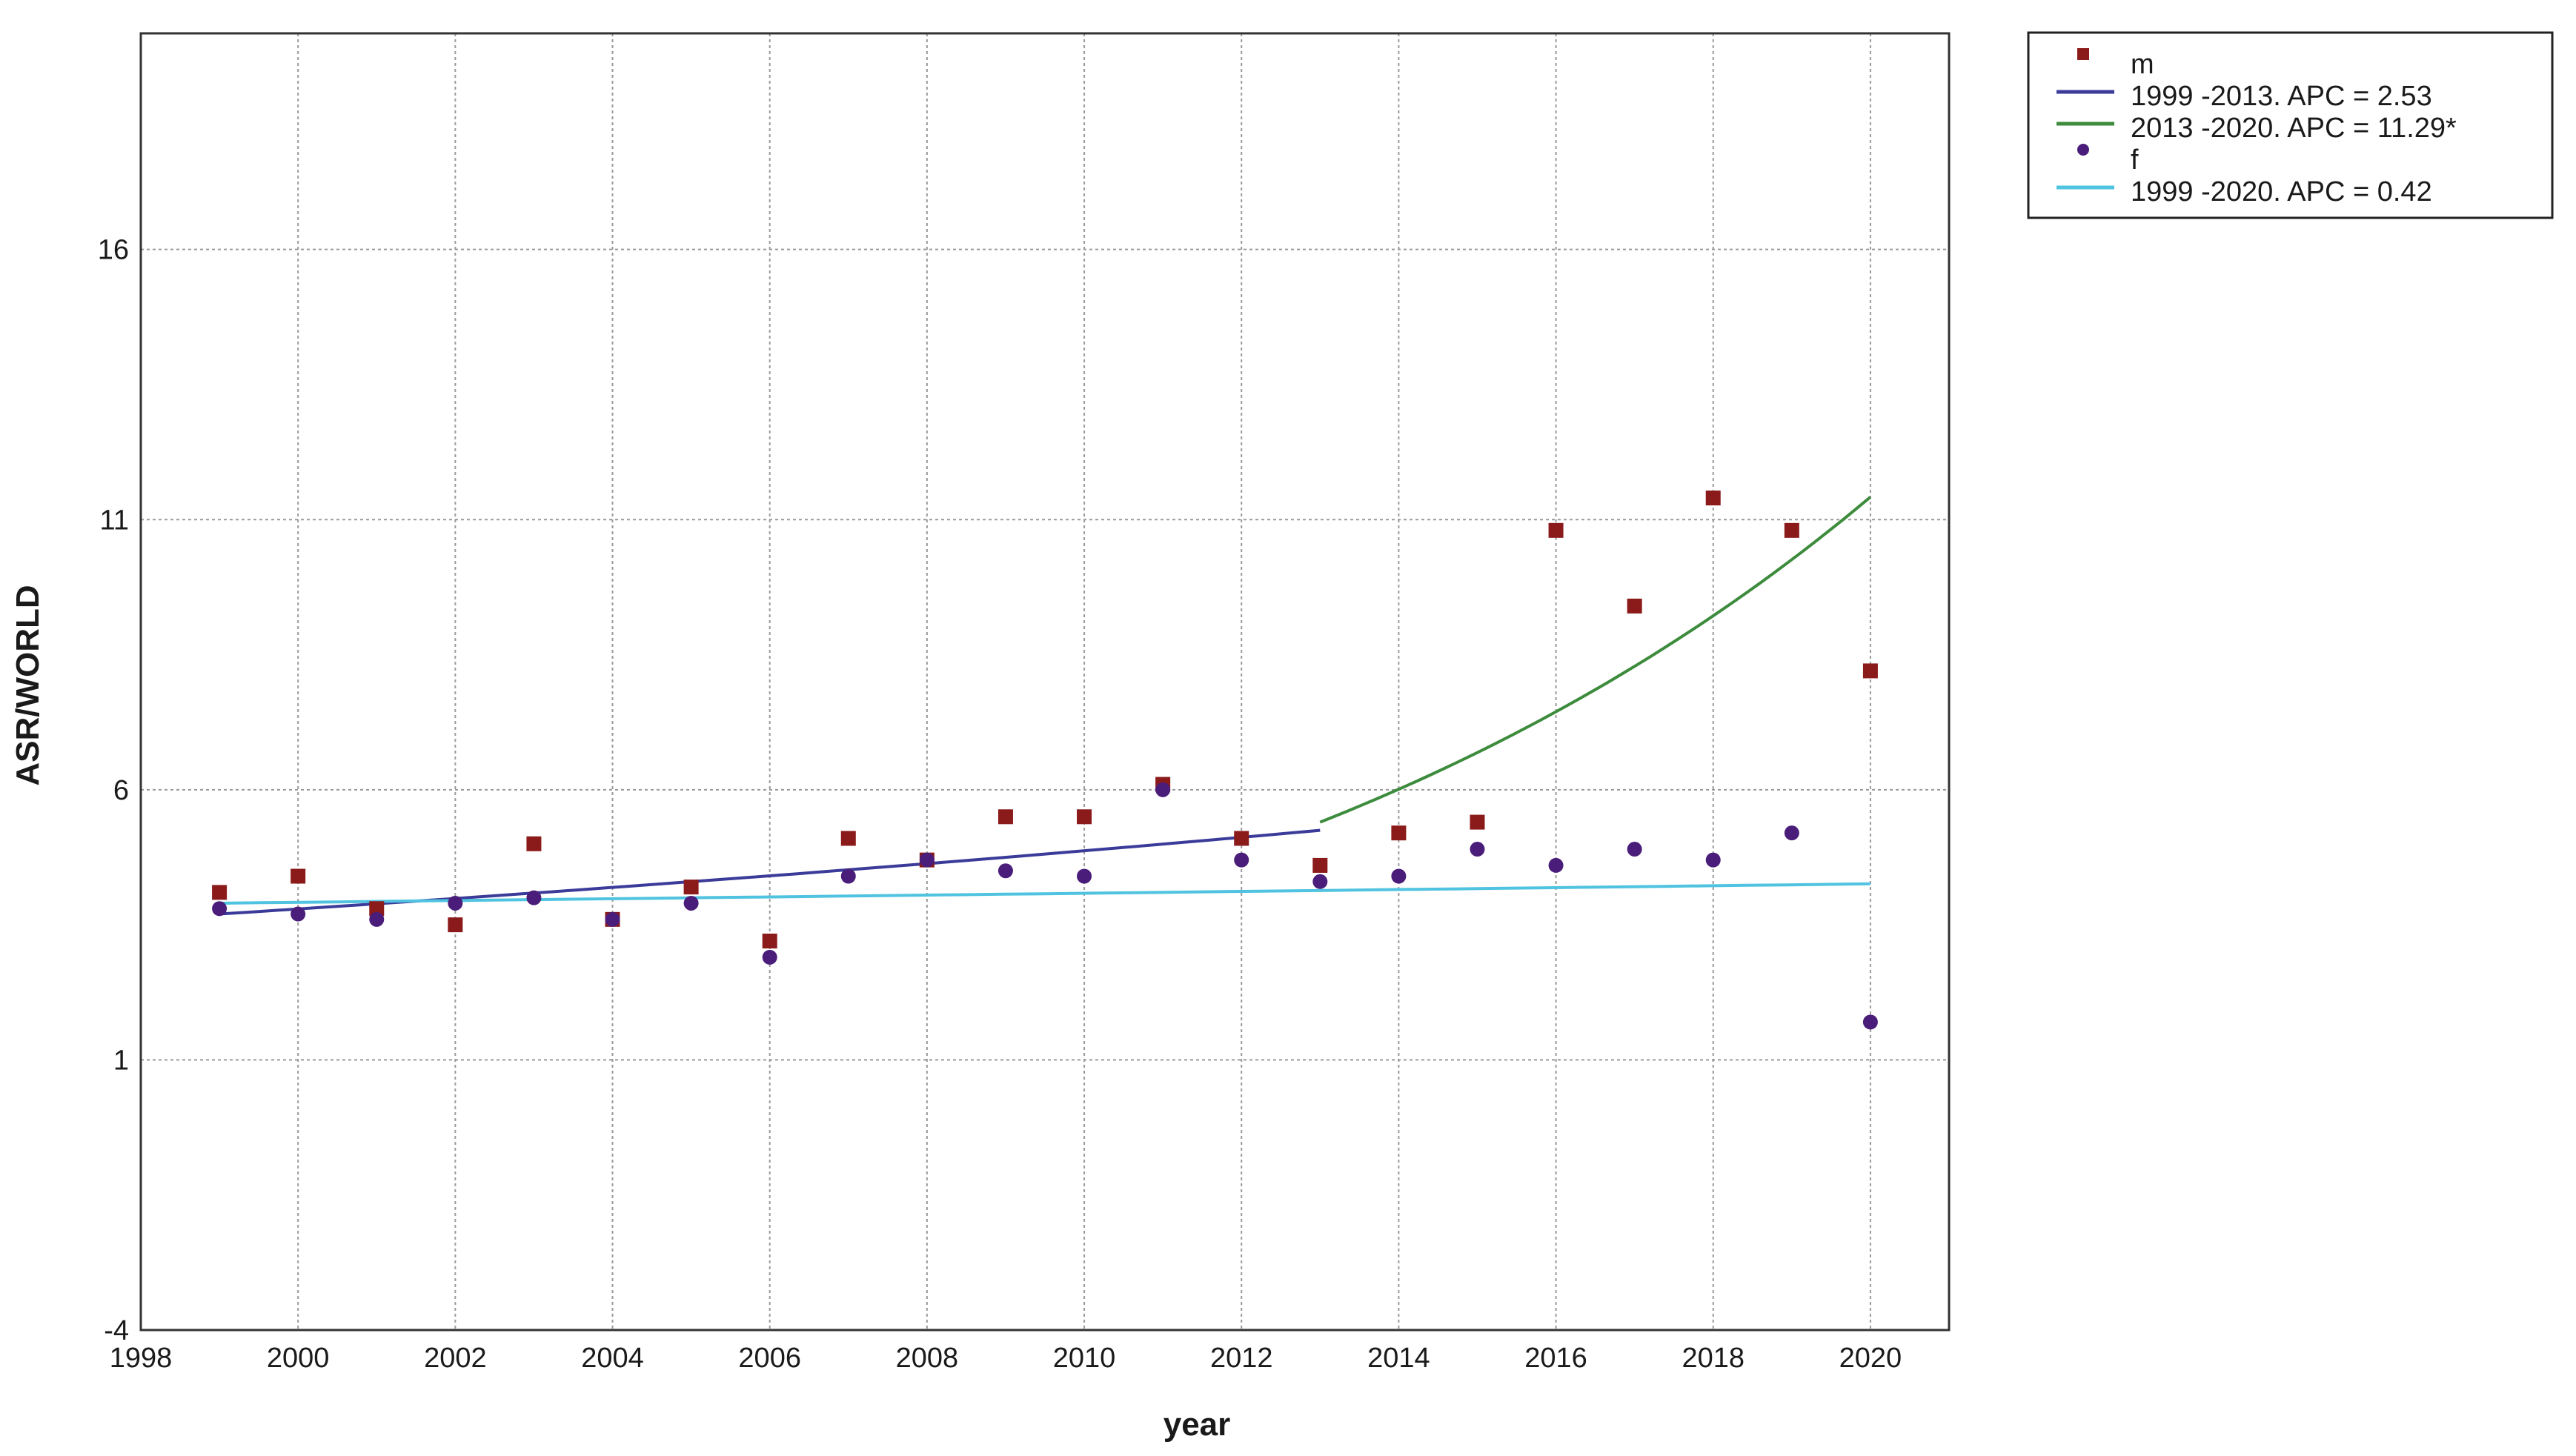 The image size is (2576, 1456). Describe the element at coordinates (612, 1358) in the screenshot. I see `x-tick-label: 2004` at that location.